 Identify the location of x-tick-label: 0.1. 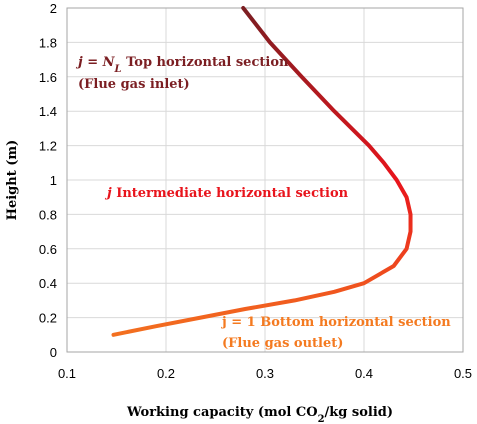
(67, 373).